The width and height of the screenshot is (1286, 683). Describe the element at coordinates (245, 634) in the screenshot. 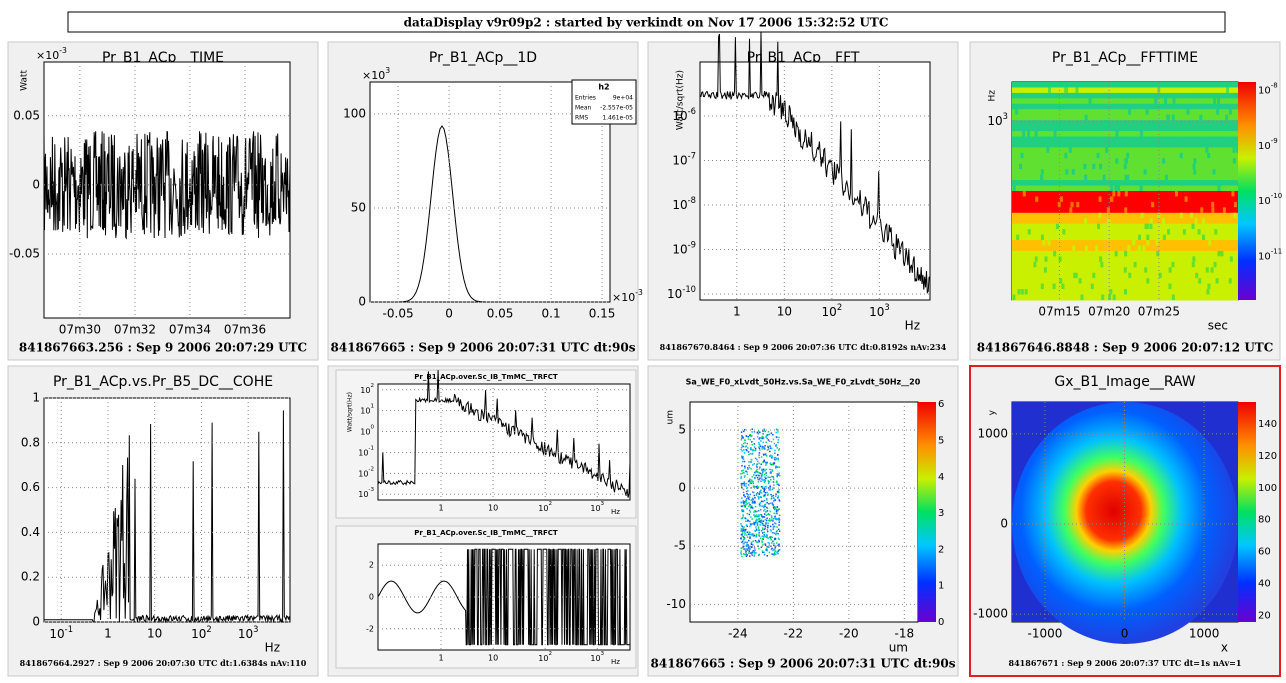

I see `x-tick-label-base: 10` at that location.